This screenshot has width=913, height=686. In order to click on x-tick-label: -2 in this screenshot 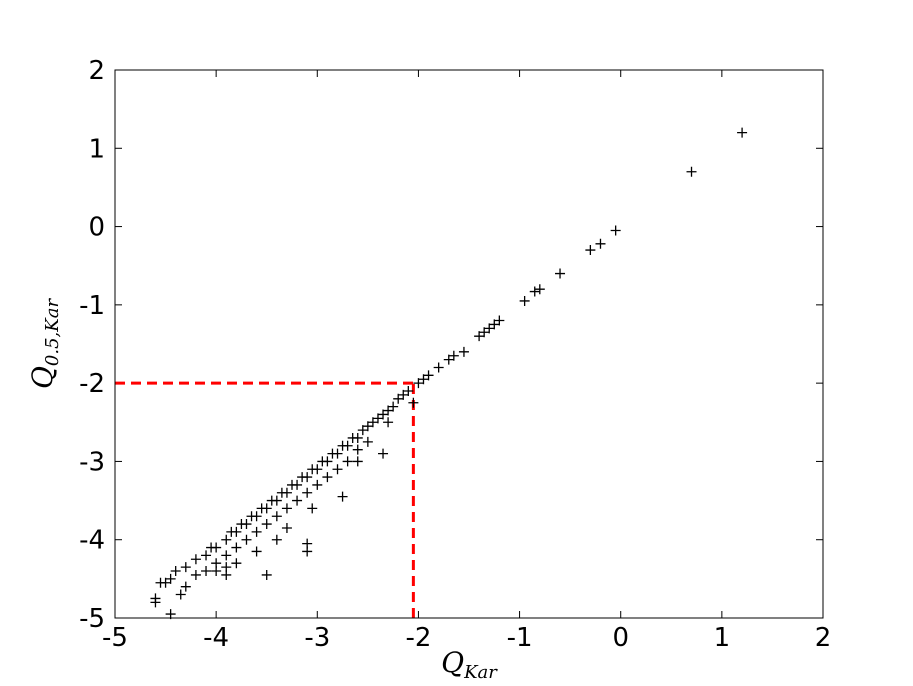, I will do `click(418, 638)`.